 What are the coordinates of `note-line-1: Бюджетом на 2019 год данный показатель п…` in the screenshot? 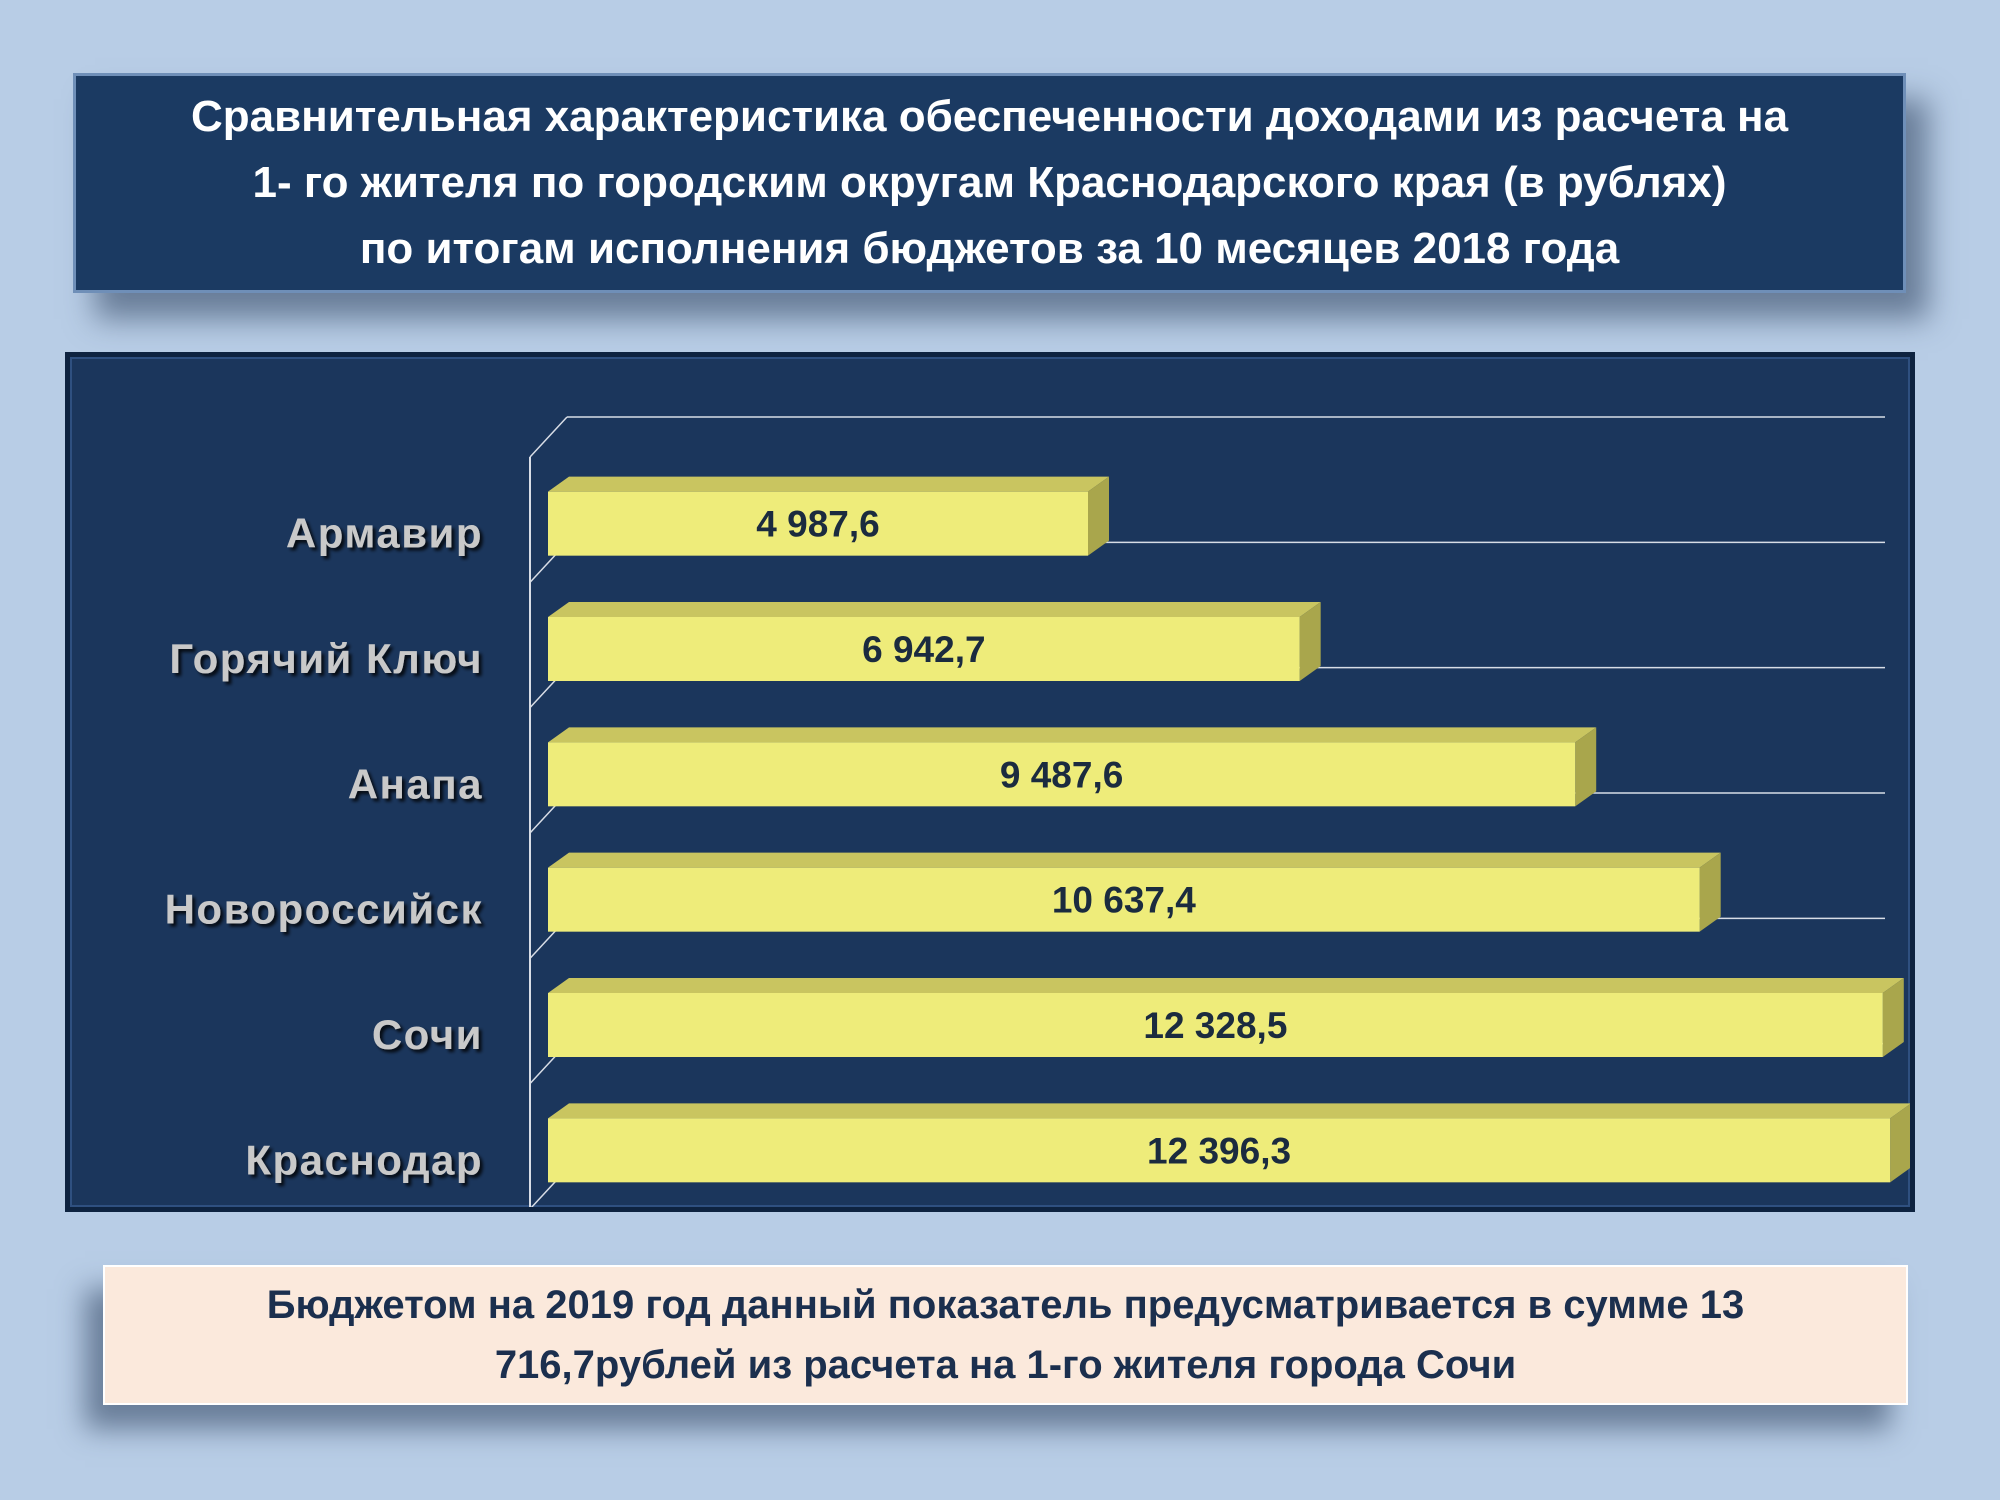 It's located at (1005, 1305).